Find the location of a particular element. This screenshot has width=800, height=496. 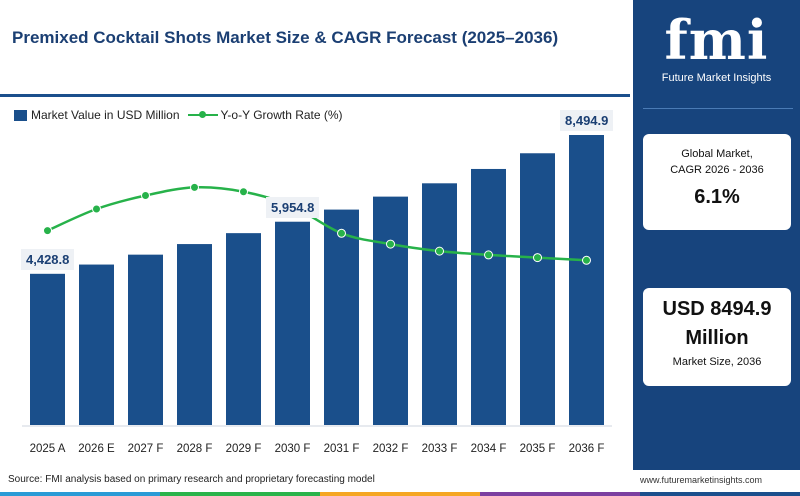

legend-bar-swatch is located at coordinates (20, 115).